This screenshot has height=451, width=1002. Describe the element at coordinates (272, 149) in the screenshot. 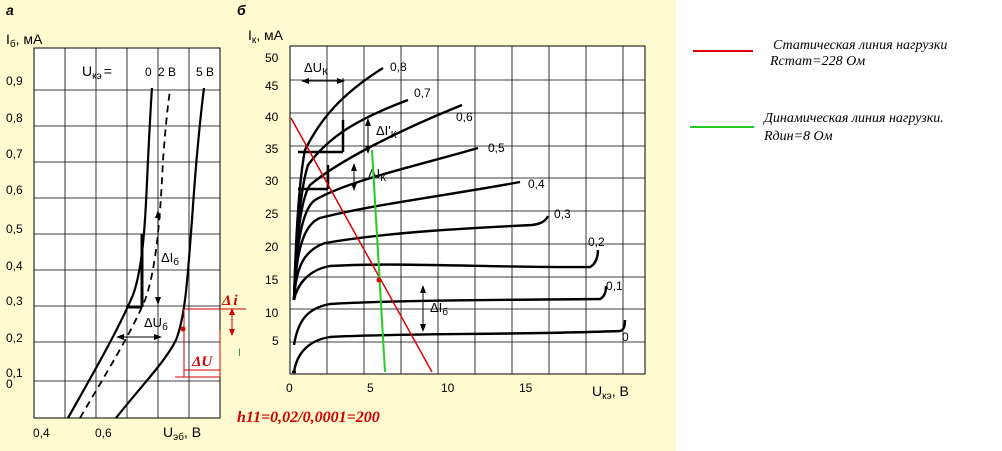

I see `panel-b-y-tick: 35` at that location.